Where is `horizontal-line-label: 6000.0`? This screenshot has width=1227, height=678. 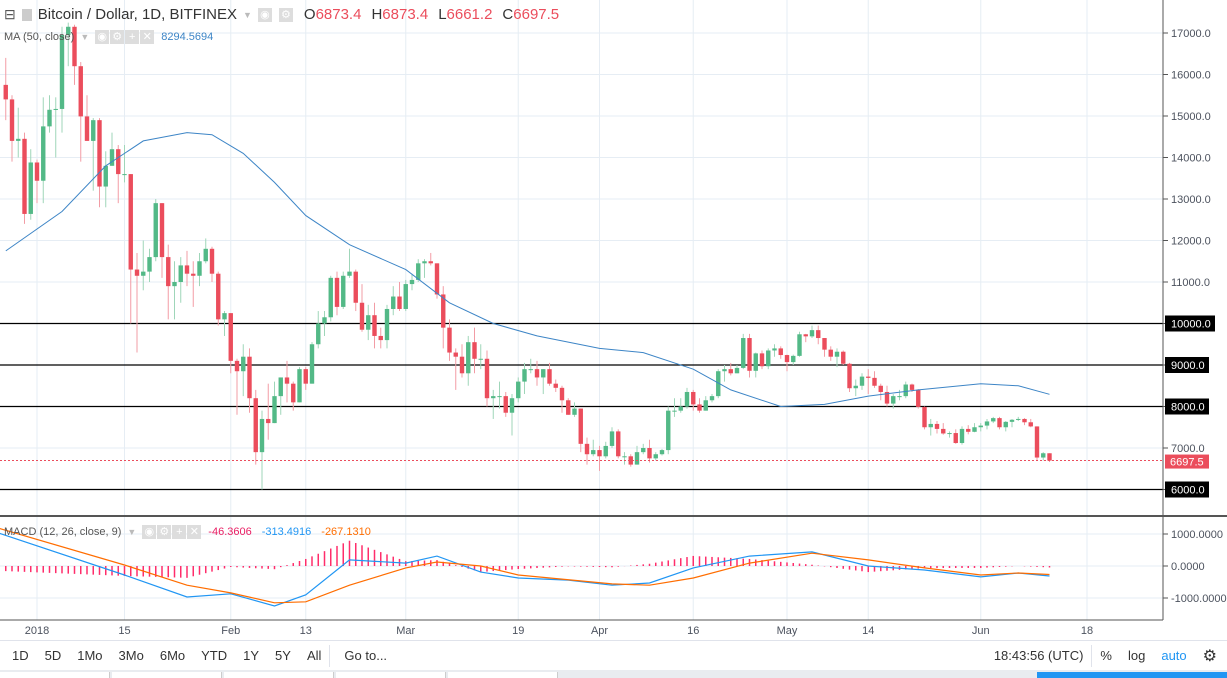 horizontal-line-label: 6000.0 is located at coordinates (1188, 491).